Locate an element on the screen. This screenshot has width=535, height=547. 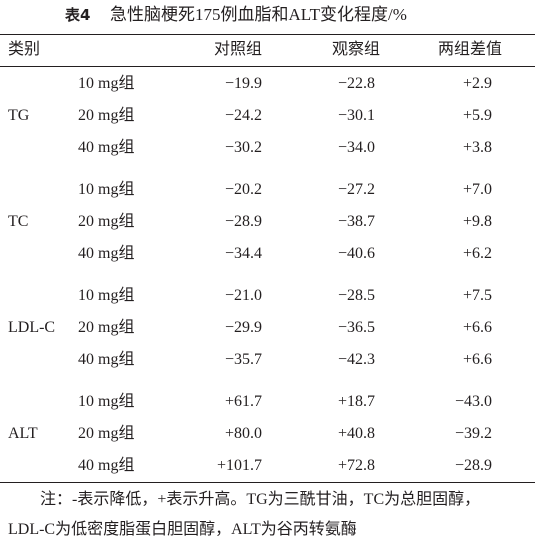
value-cell: −36.5 is located at coordinates (356, 327).